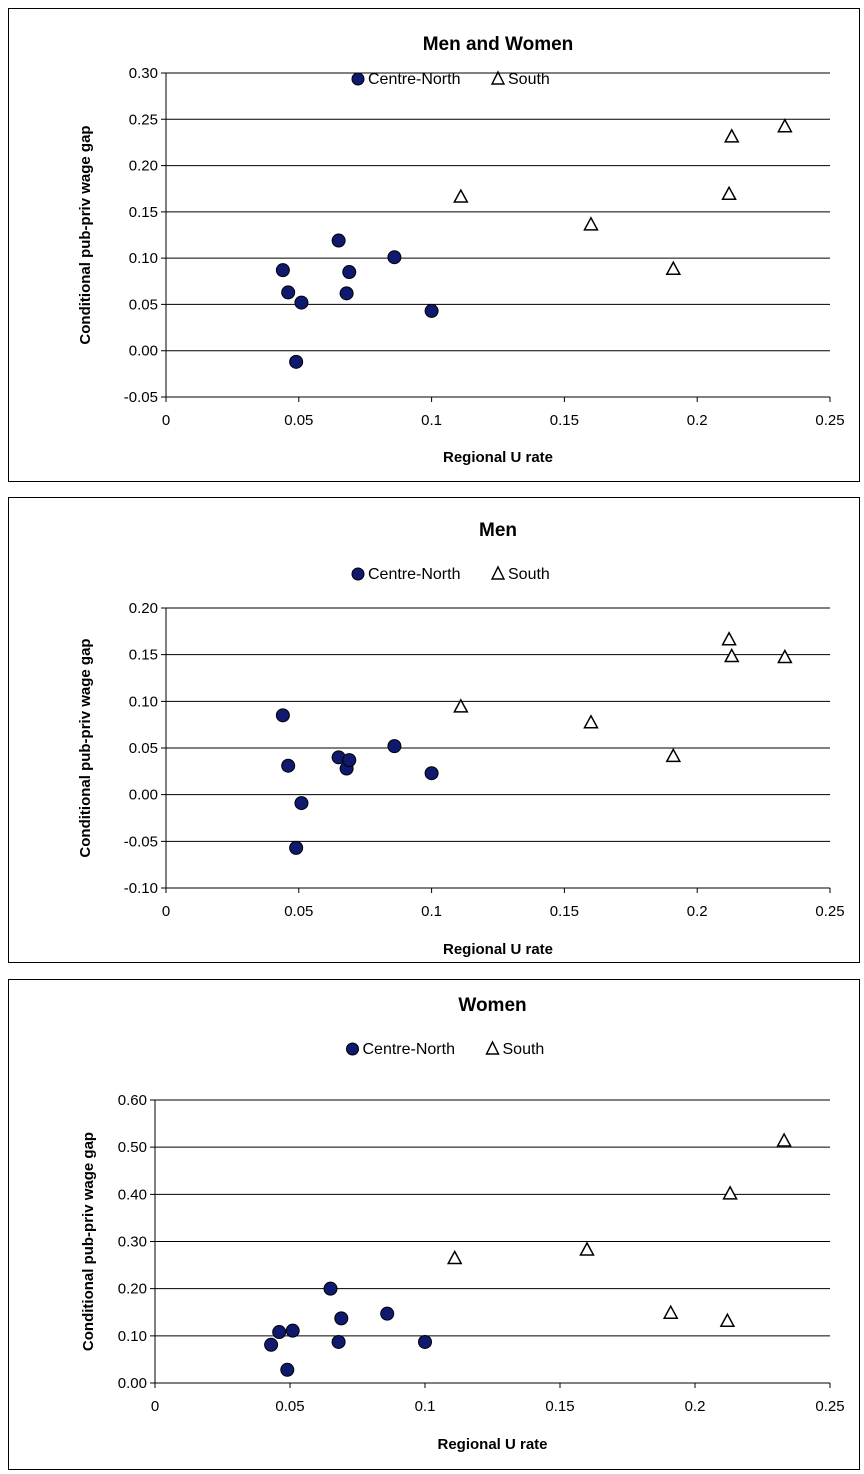 The width and height of the screenshot is (864, 1474). I want to click on chart-title: Men, so click(498, 530).